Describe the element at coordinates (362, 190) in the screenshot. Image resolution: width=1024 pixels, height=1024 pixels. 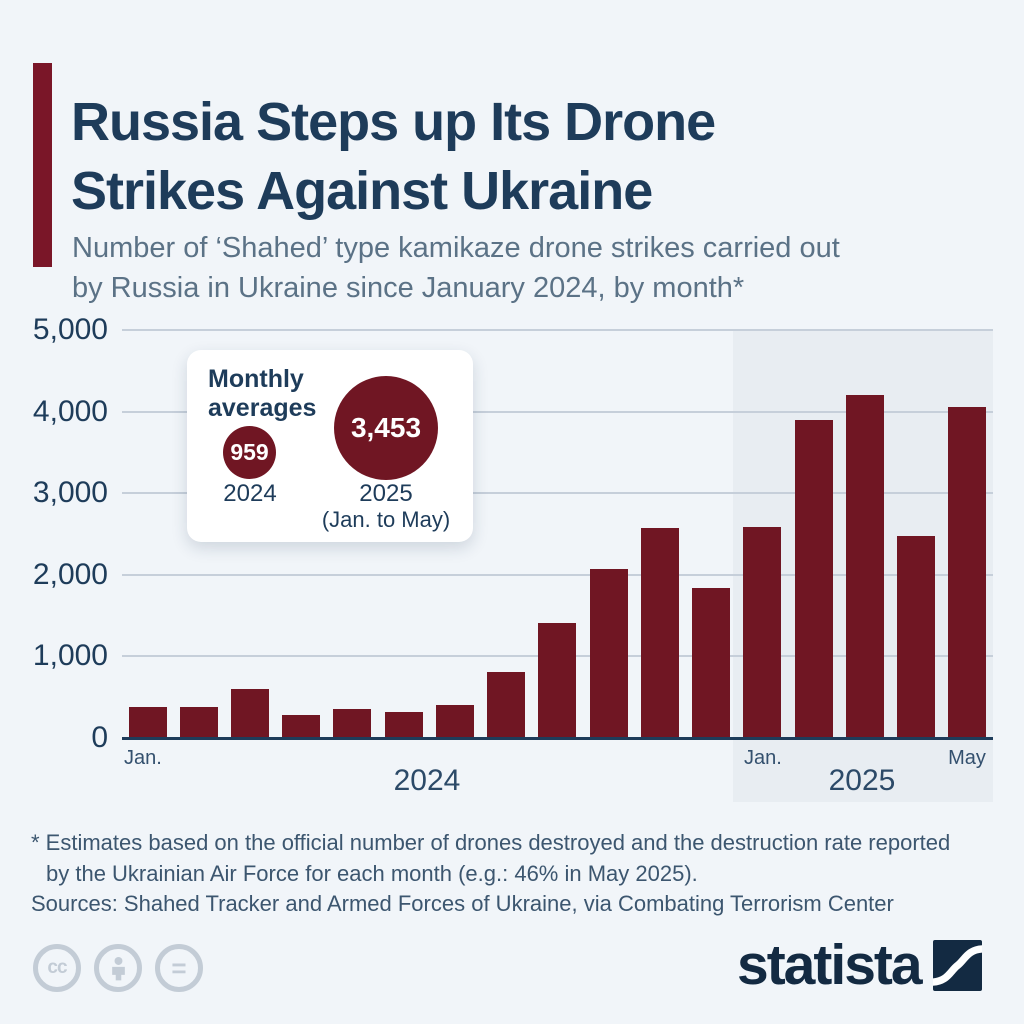
I see `page-title-line2: Strikes Against Ukraine` at that location.